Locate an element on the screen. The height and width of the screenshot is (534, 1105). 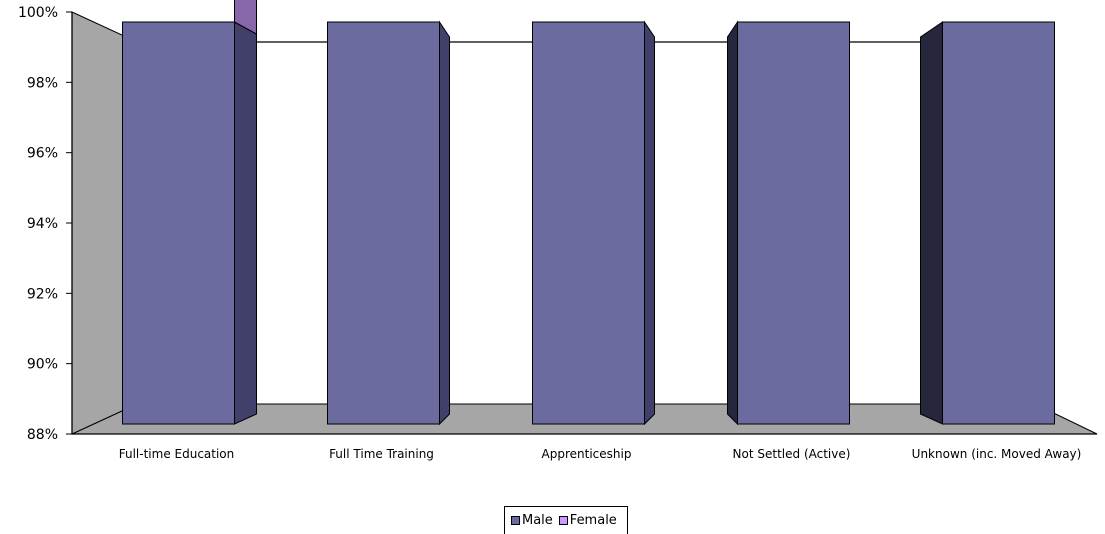
legend: Male Female is located at coordinates (566, 520).